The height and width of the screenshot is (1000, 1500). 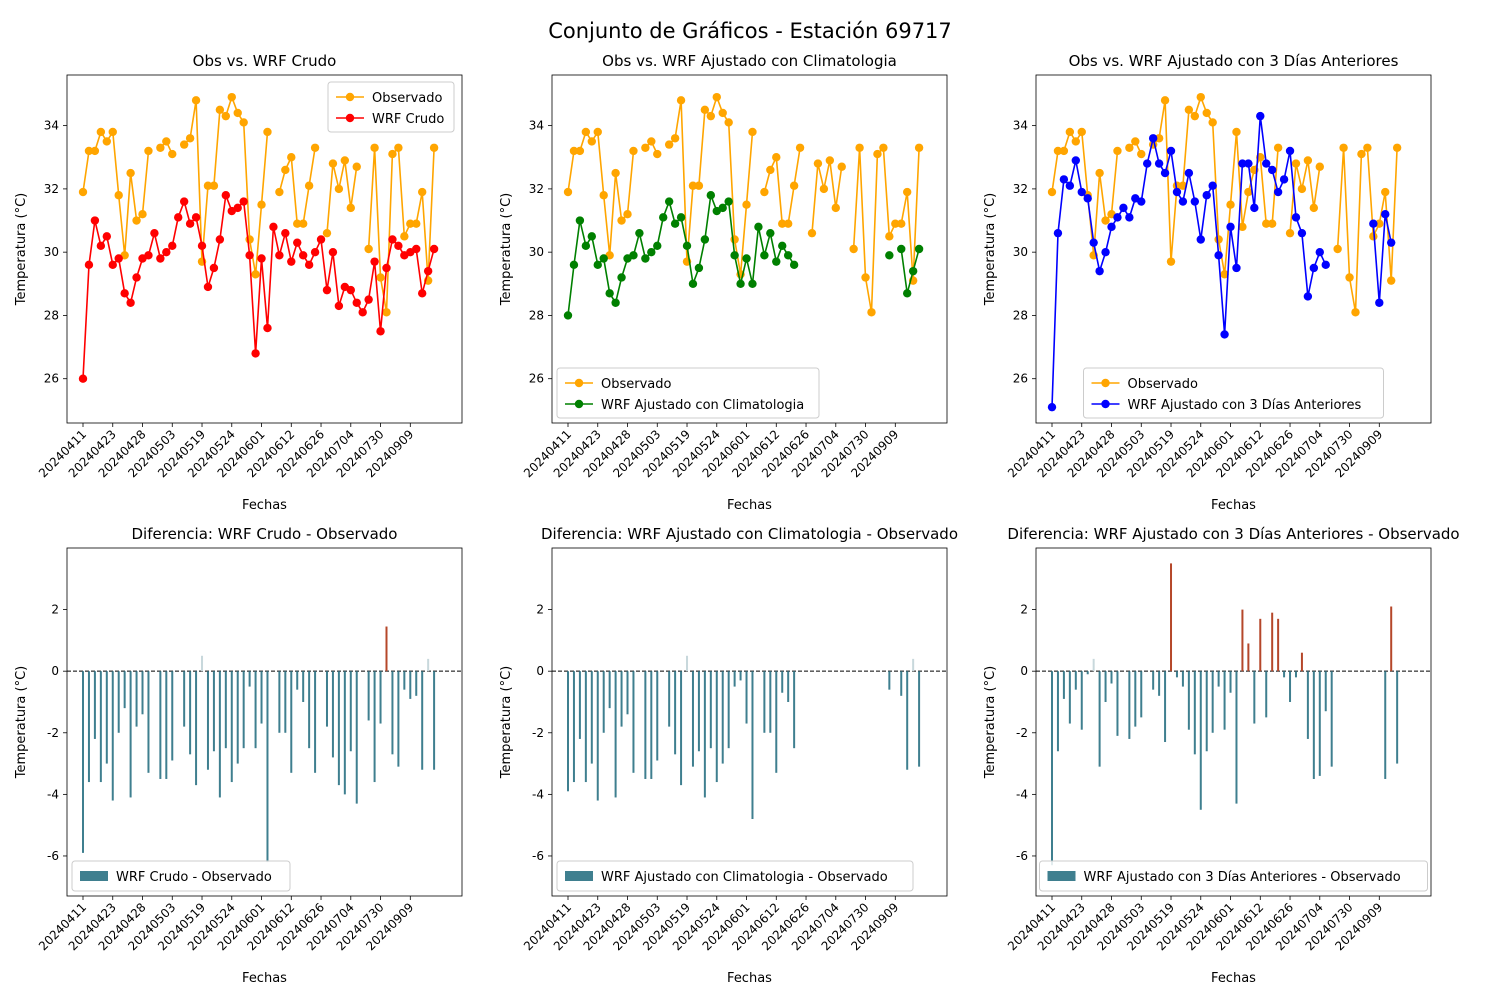 What do you see at coordinates (51, 126) in the screenshot?
I see `y-tick-label: 34` at bounding box center [51, 126].